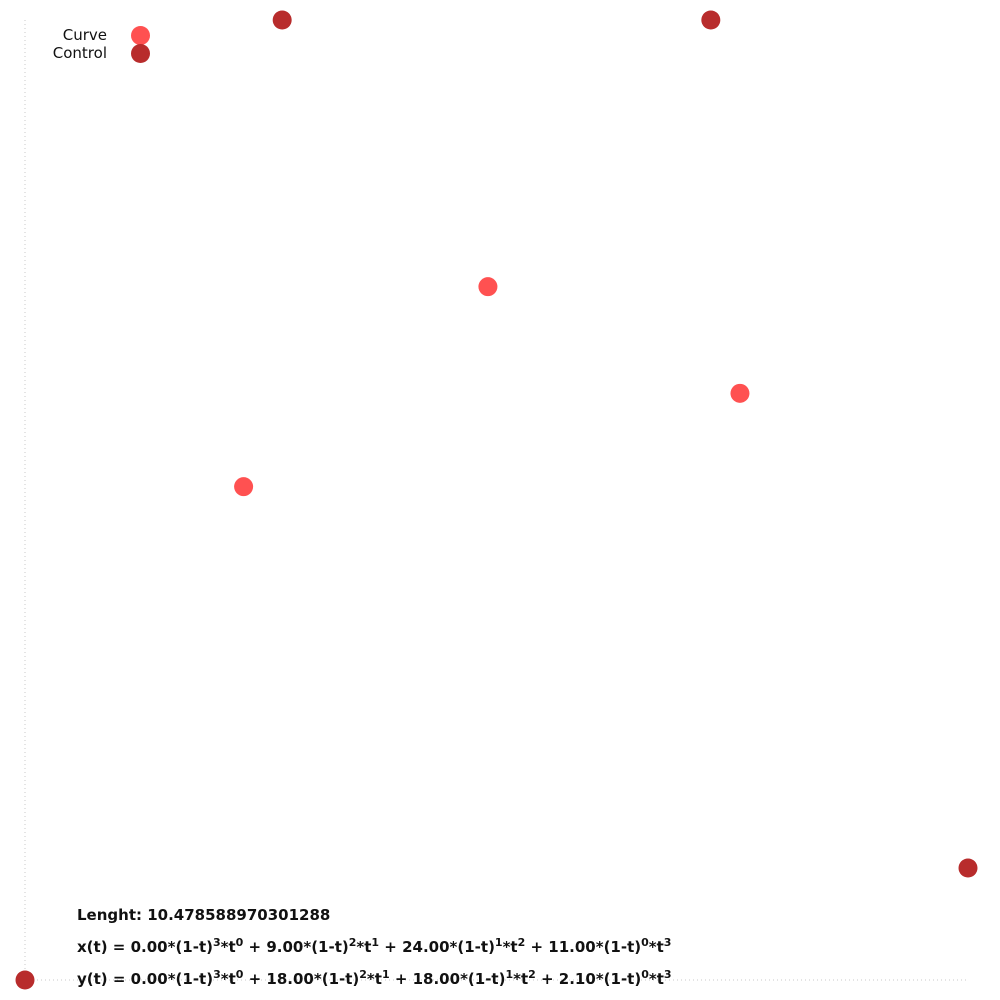 The height and width of the screenshot is (1000, 1000). I want to click on equation-term: 9.00*(1-t)2*t1, so click(323, 946).